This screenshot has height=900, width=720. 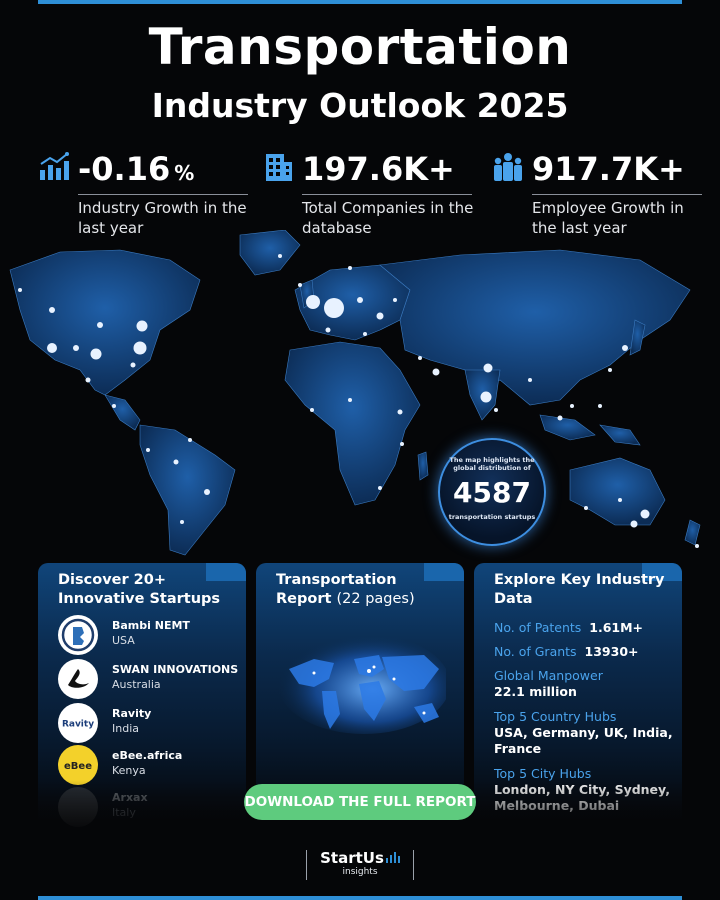 What do you see at coordinates (579, 589) in the screenshot?
I see `card-title: Explore Key Industry Data` at bounding box center [579, 589].